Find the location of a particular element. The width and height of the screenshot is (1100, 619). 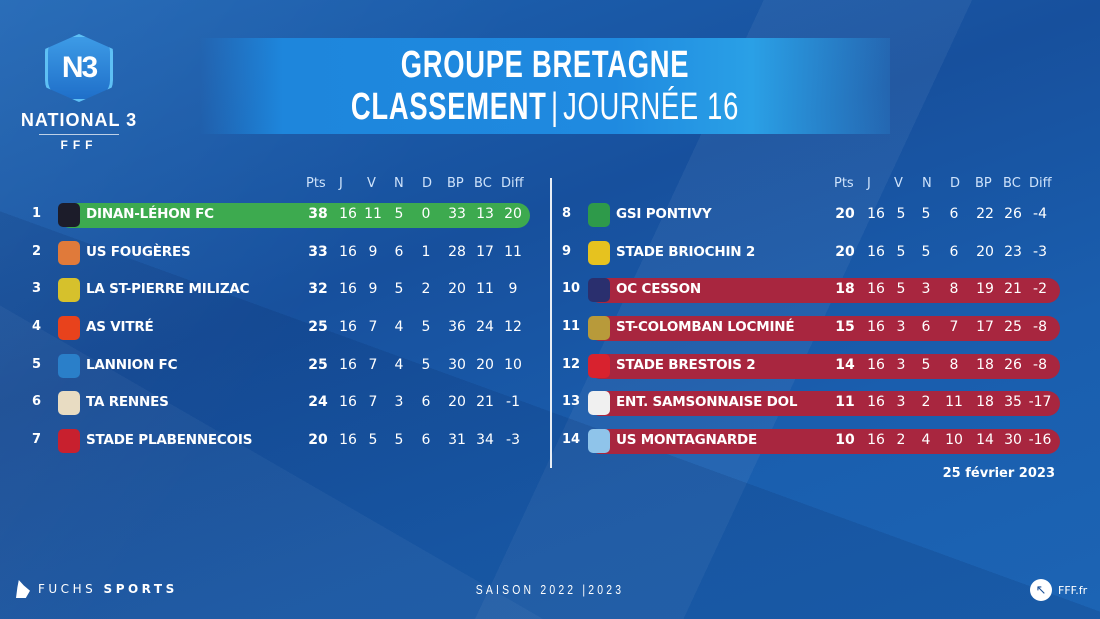

table-row: 9 STADE BRIOCHIN 2 20 16 5 5 6 20 23 -3 is located at coordinates (813, 253).